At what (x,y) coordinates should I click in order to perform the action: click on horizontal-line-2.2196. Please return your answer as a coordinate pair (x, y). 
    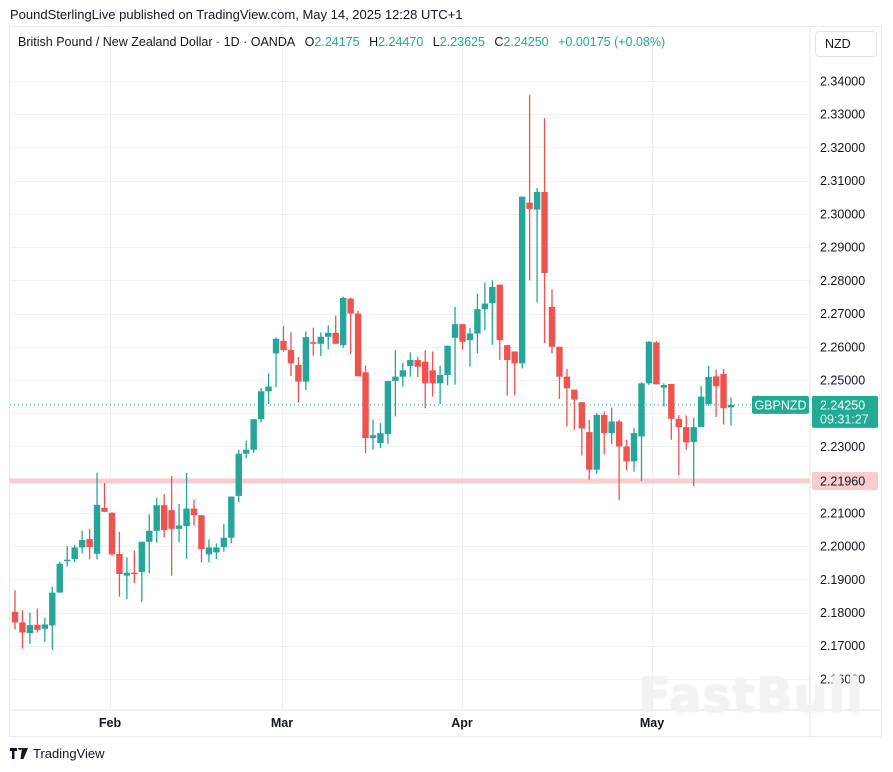
    Looking at the image, I should click on (410, 481).